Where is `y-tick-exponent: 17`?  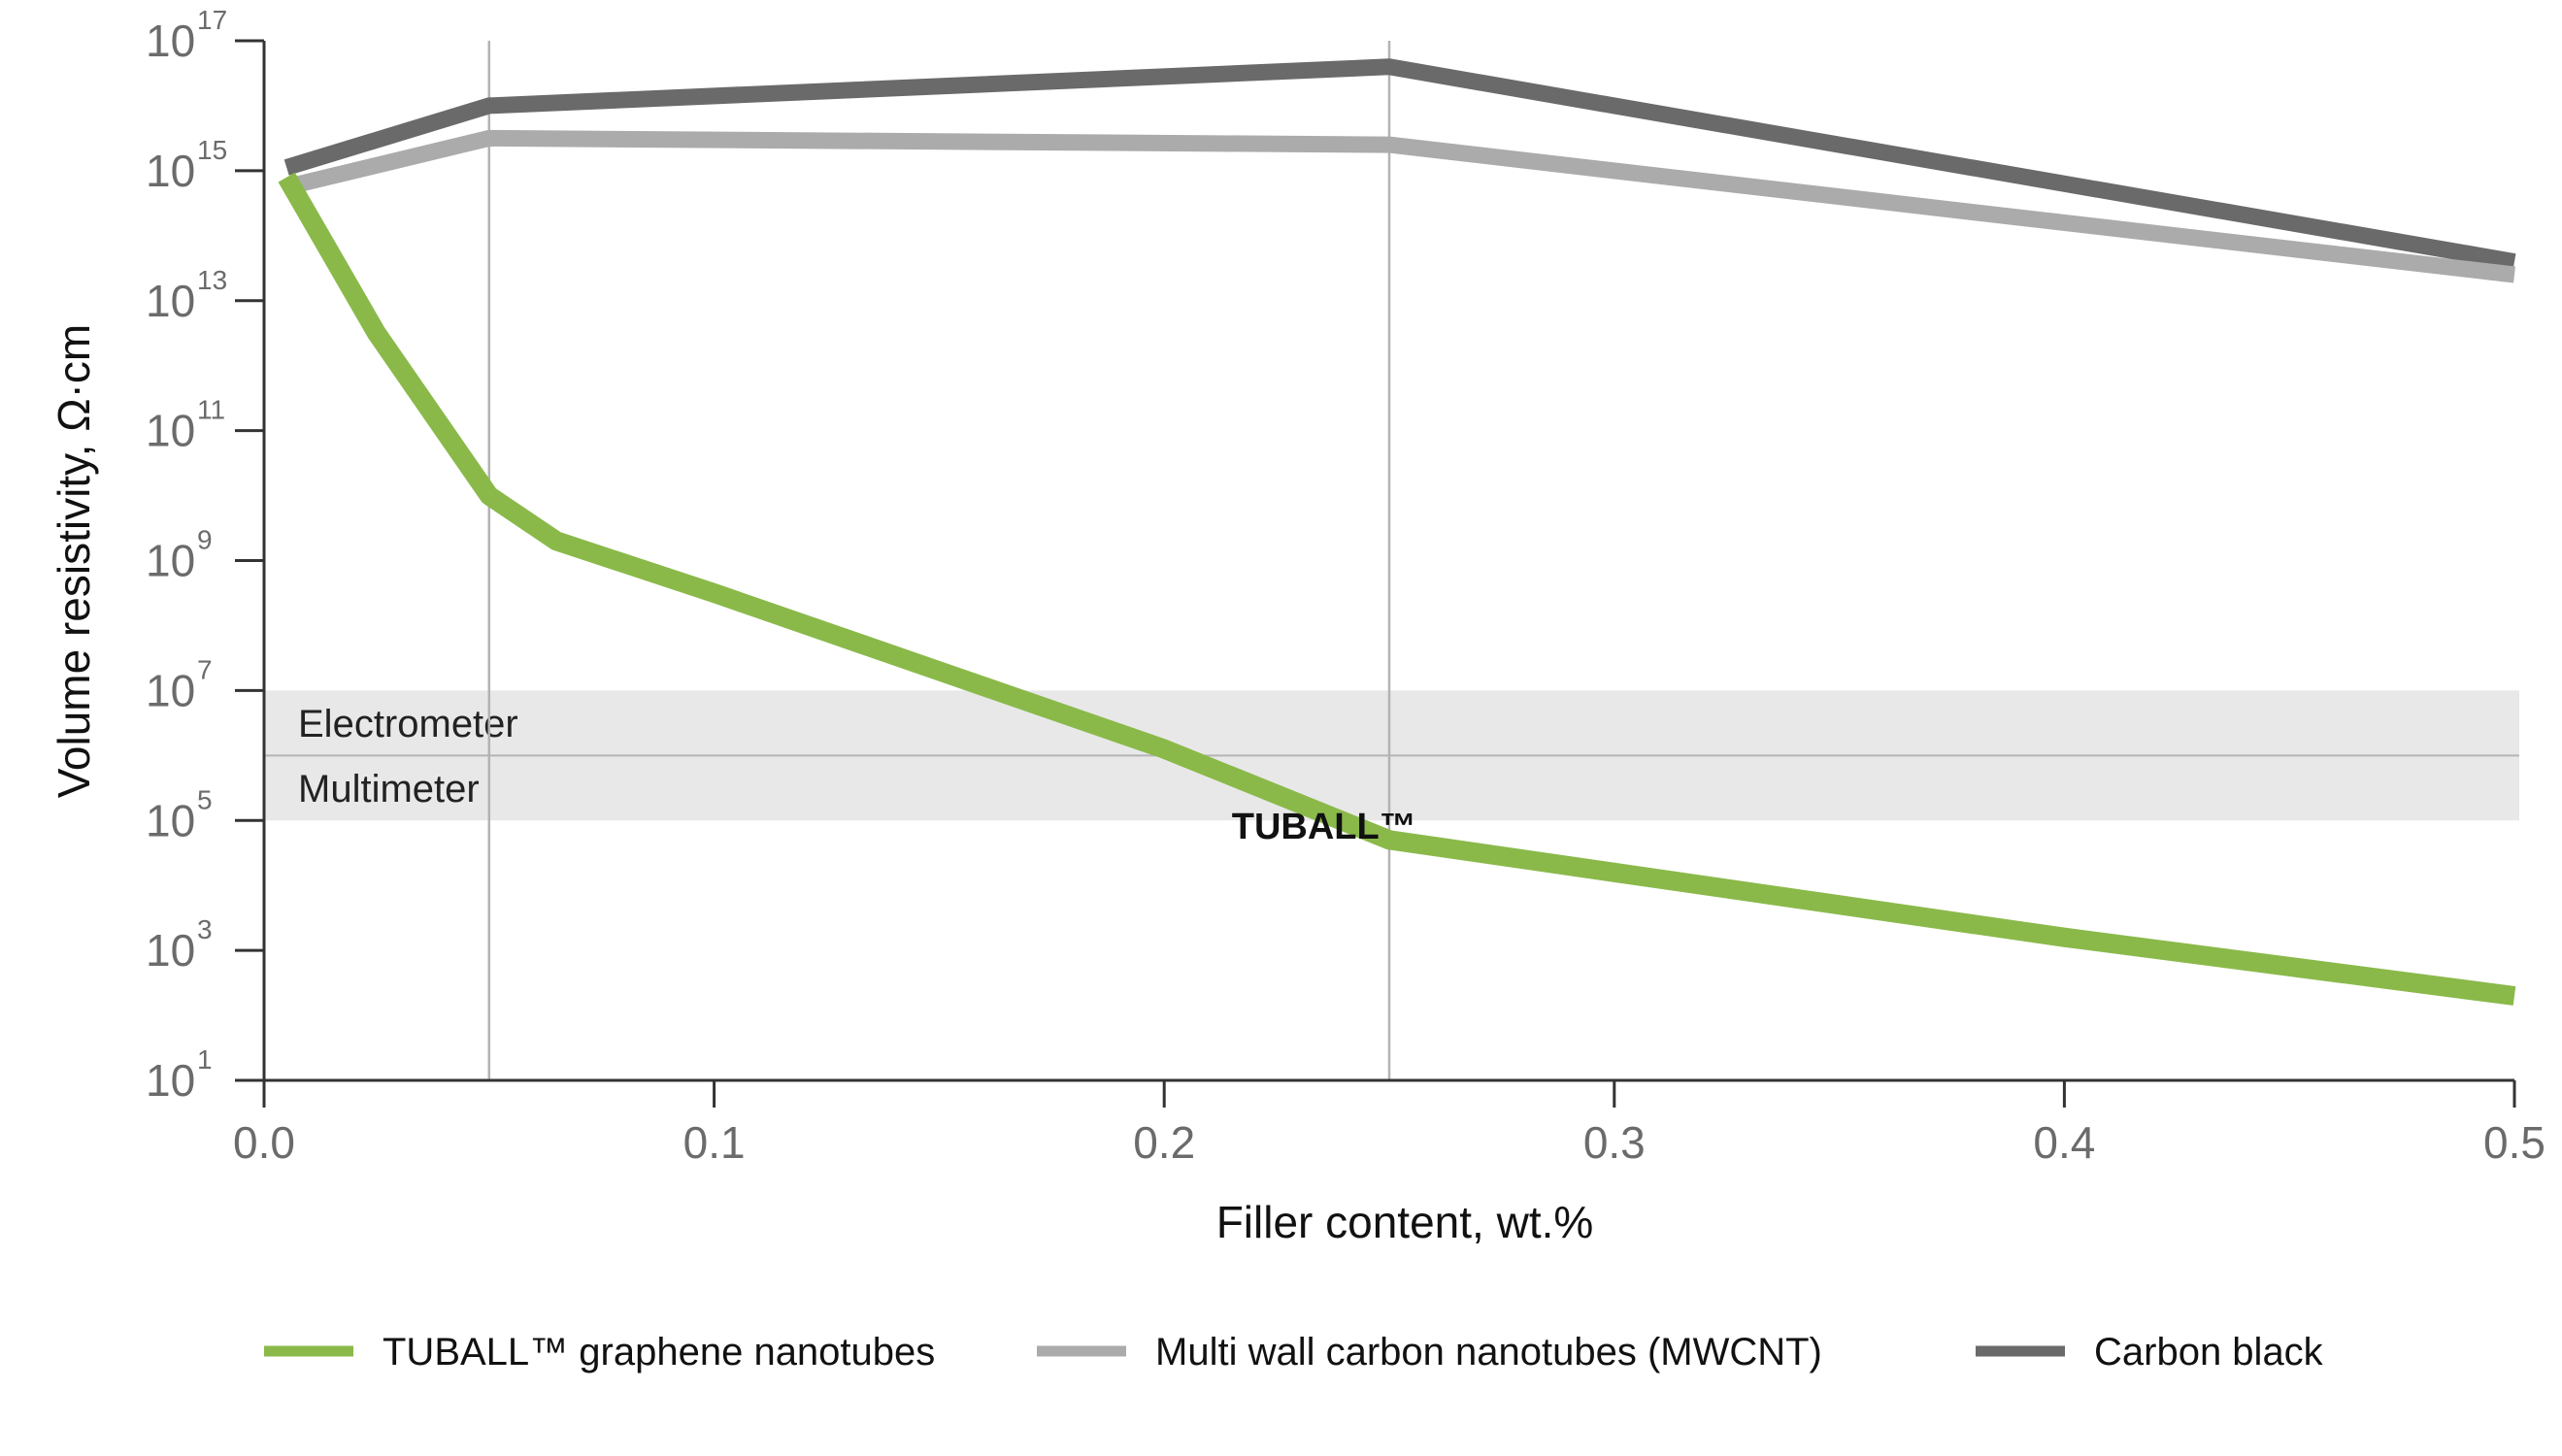 y-tick-exponent: 17 is located at coordinates (212, 20).